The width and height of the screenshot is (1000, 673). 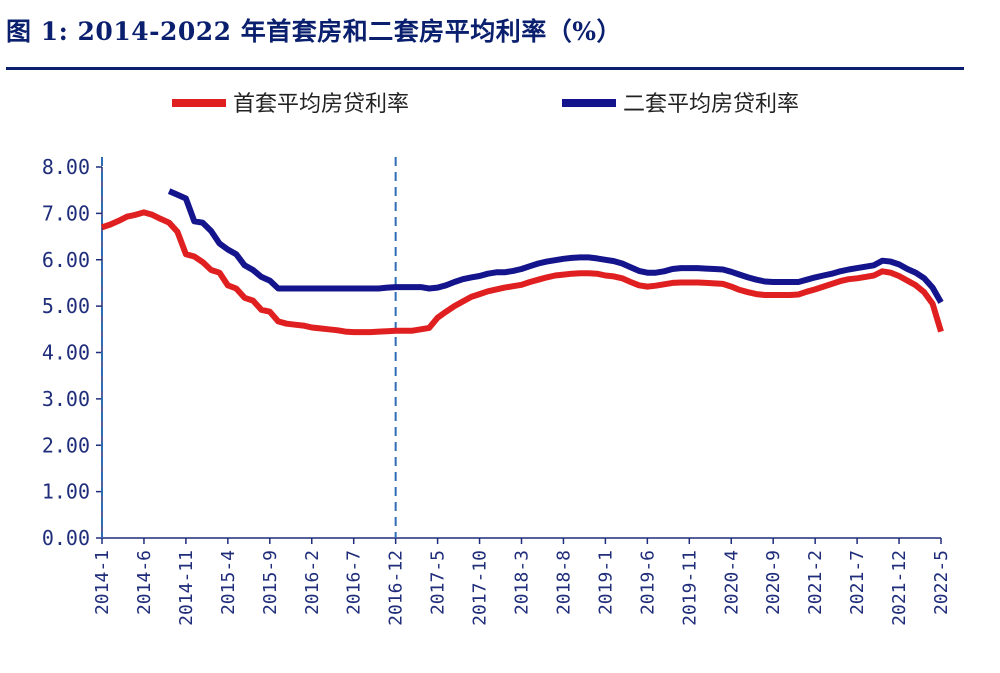 What do you see at coordinates (485, 68) in the screenshot?
I see `title-rule` at bounding box center [485, 68].